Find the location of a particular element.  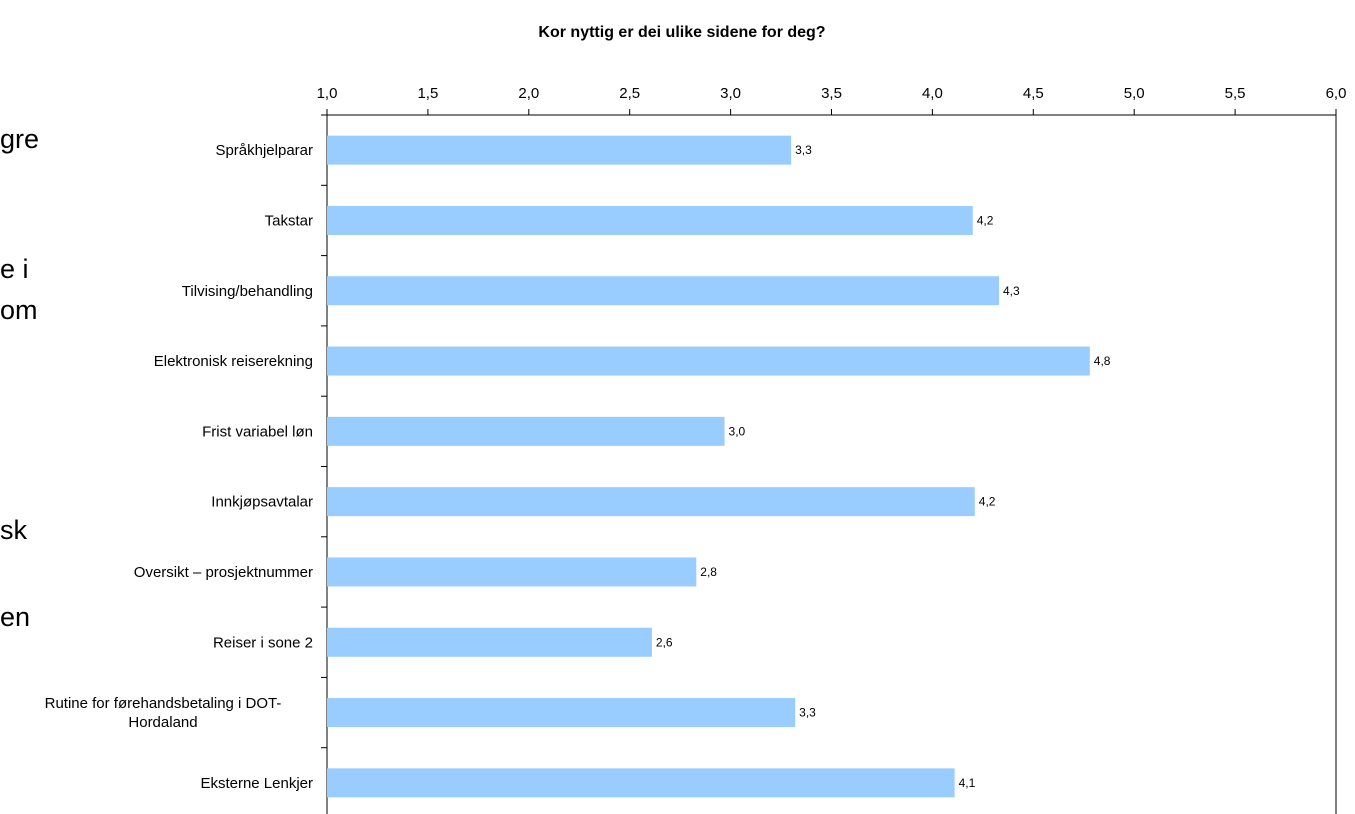

data-label: 4,8 is located at coordinates (1102, 361).